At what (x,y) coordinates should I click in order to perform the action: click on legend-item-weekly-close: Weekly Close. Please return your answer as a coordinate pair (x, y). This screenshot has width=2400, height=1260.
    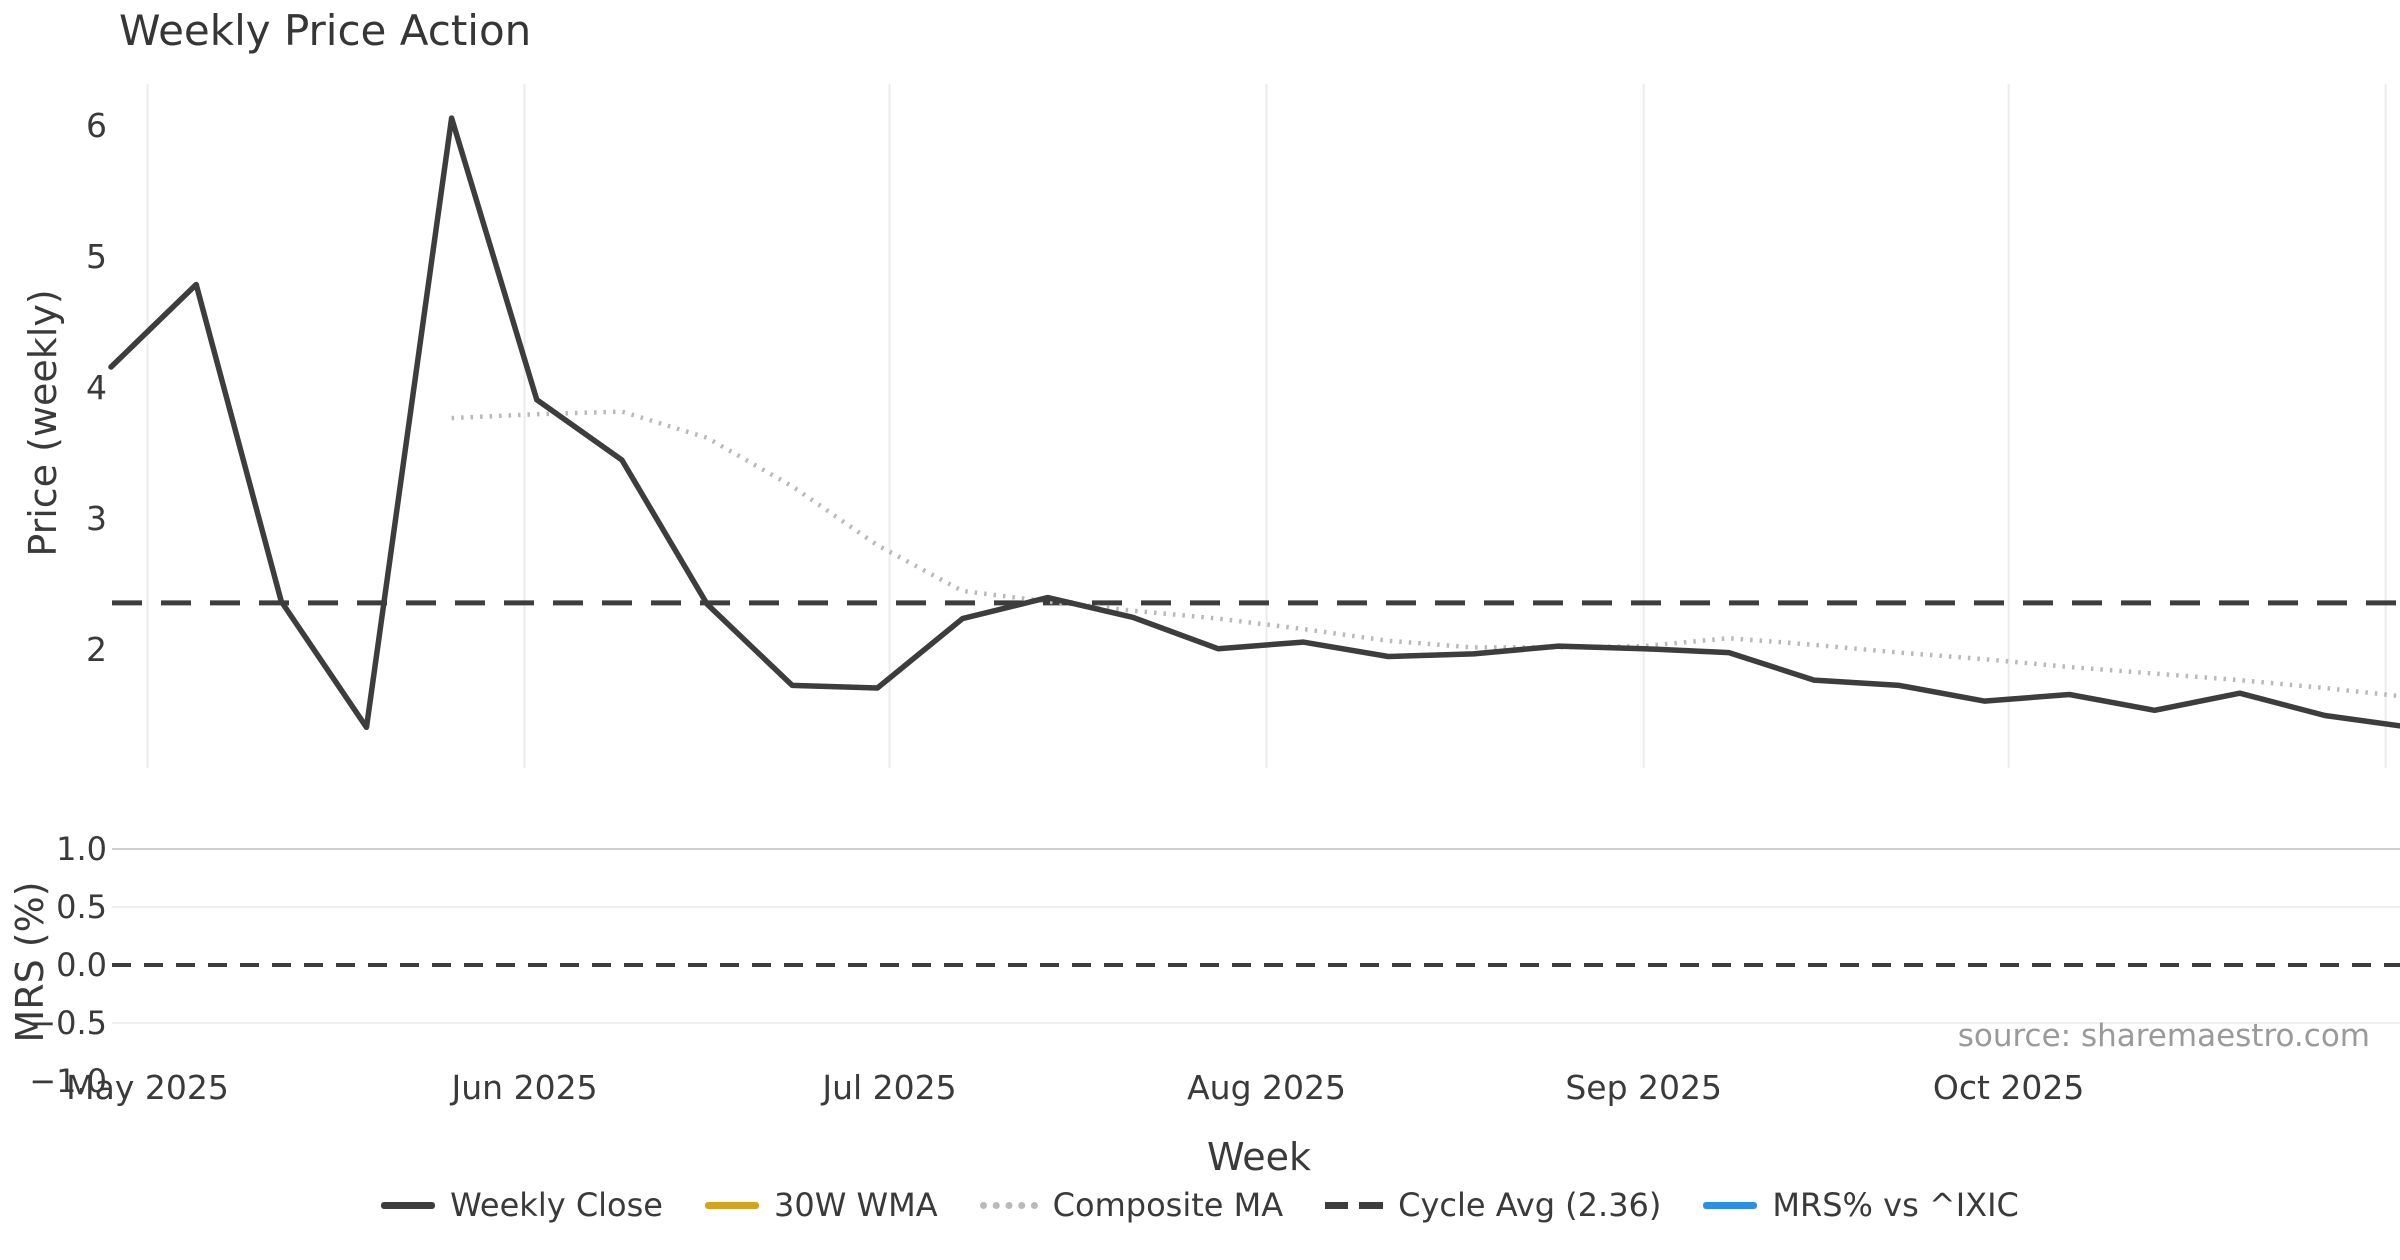
    Looking at the image, I should click on (522, 1205).